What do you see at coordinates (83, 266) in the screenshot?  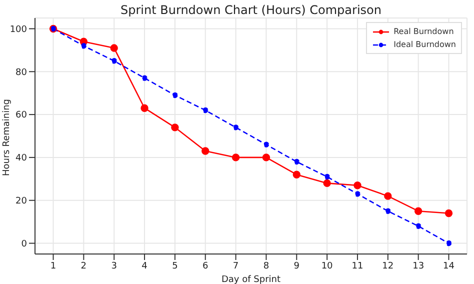 I see `x-tick-label: 2` at bounding box center [83, 266].